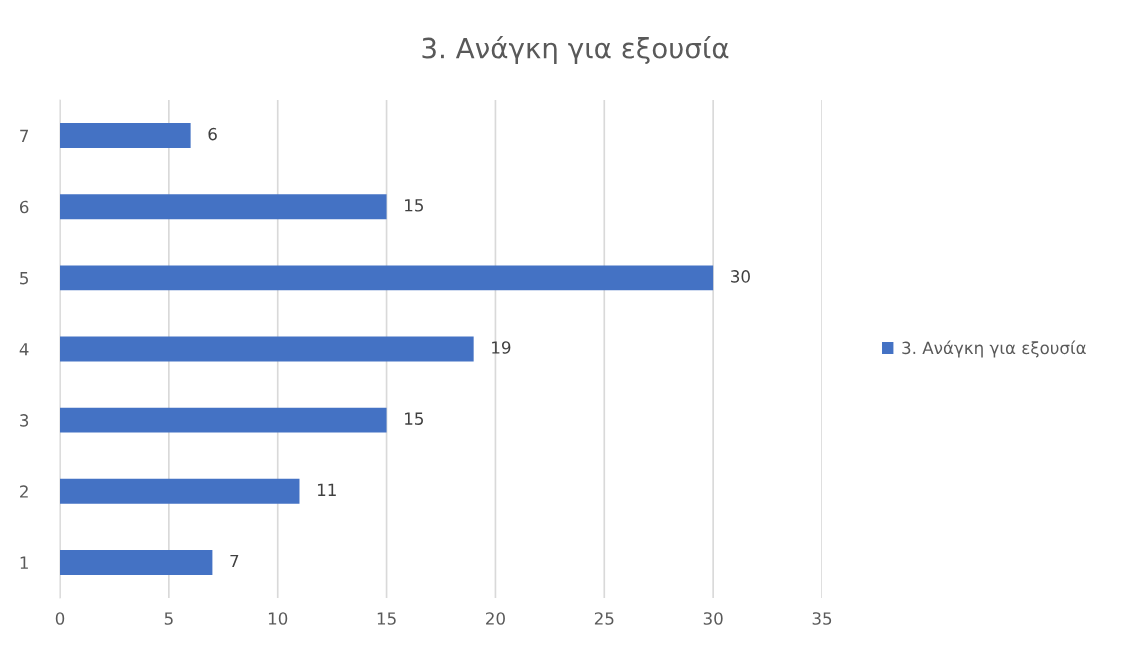  What do you see at coordinates (575, 50) in the screenshot?
I see `chart-title: 3. Ανάγκη για εξουσία` at bounding box center [575, 50].